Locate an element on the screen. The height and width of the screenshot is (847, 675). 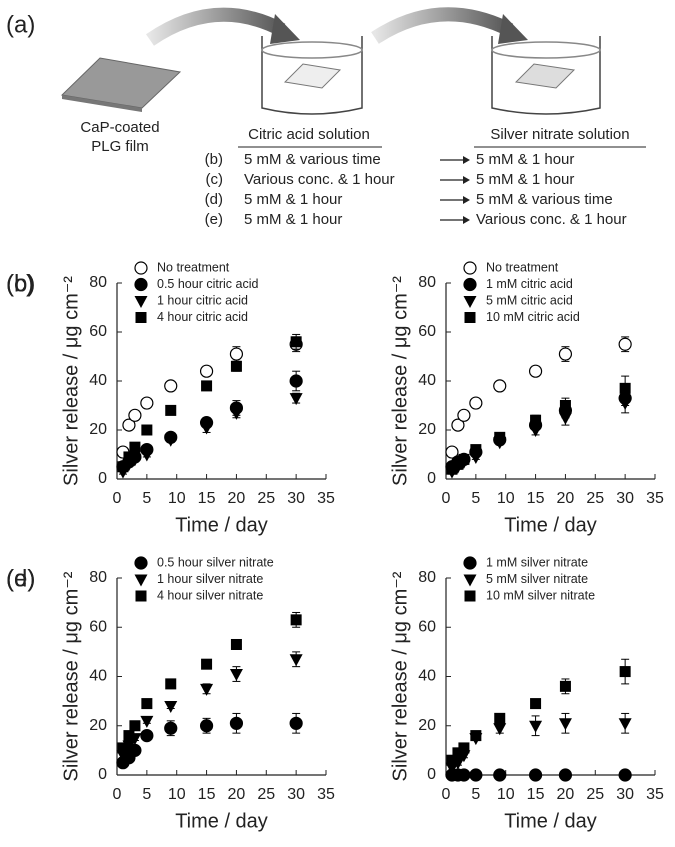
legend-label: 1 mM silver nitrate is located at coordinates (537, 562).